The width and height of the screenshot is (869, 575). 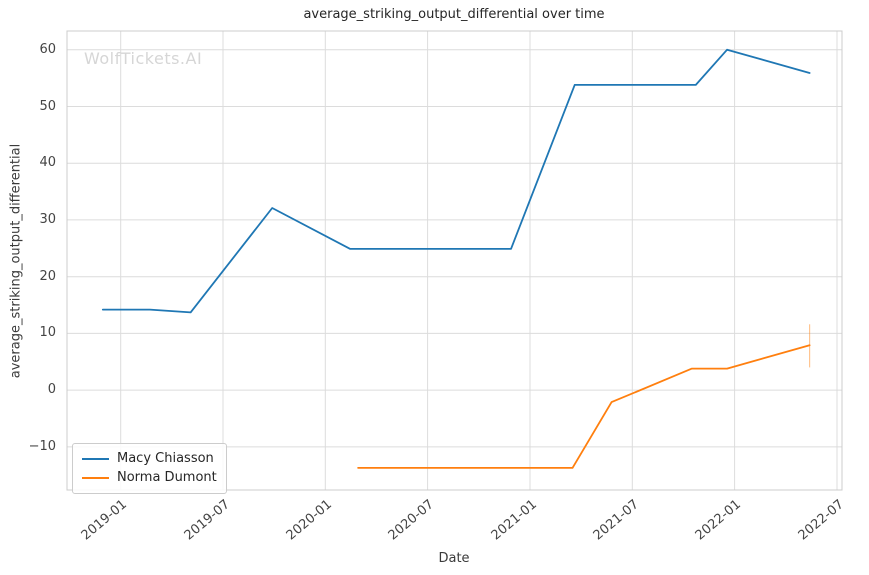 I want to click on y-tick-label: 30, so click(x=47, y=219).